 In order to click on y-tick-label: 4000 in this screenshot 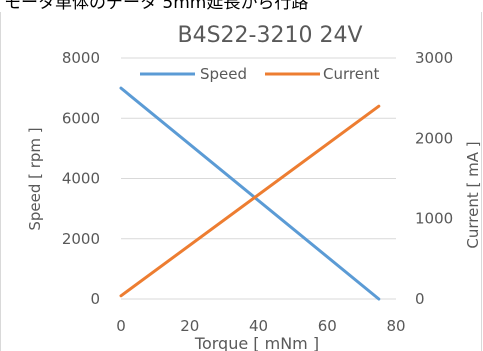, I will do `click(81, 179)`.